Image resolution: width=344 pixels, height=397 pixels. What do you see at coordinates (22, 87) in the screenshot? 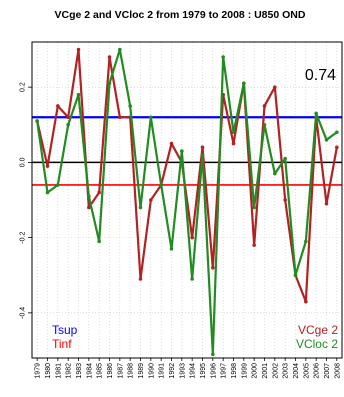
I see `y-tick-label: 0.2` at bounding box center [22, 87].